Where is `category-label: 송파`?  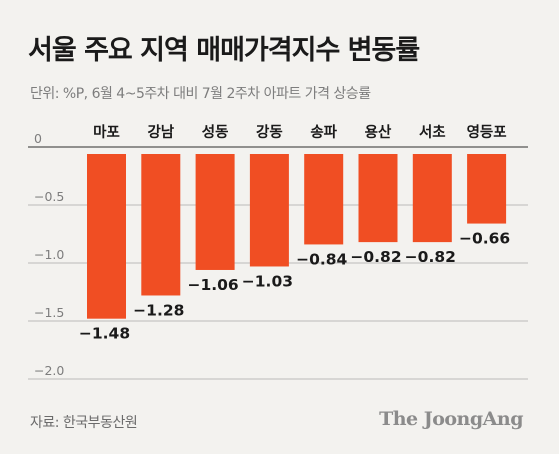 category-label: 송파 is located at coordinates (323, 132).